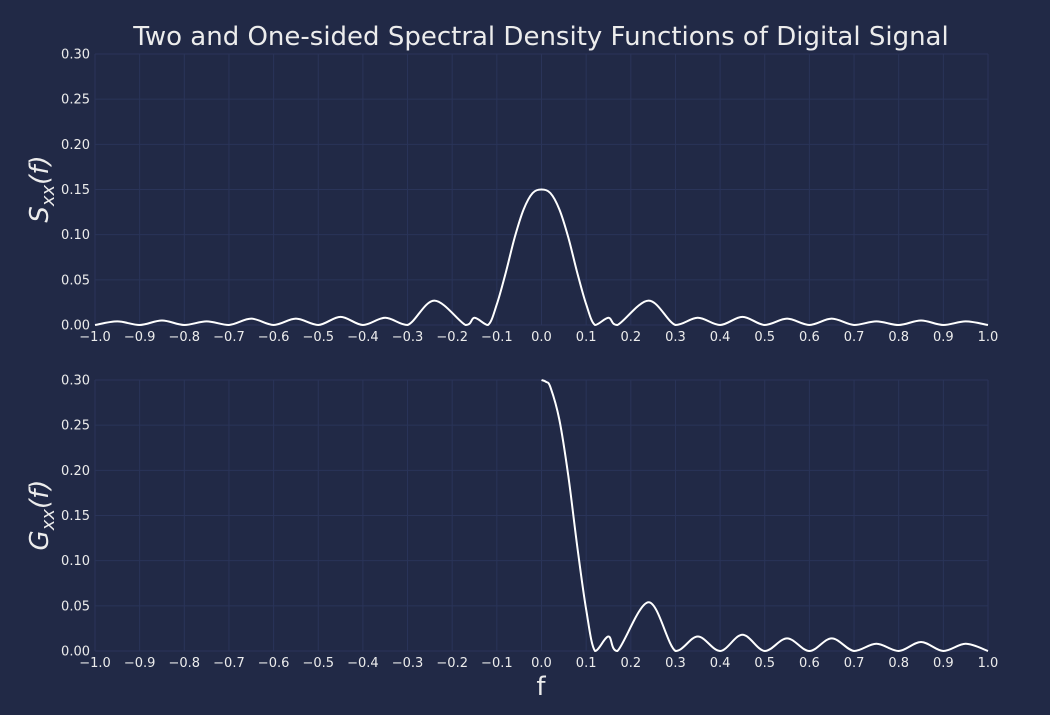 The image size is (1050, 715). Describe the element at coordinates (95, 663) in the screenshot. I see `one-sided-xtick-label: −1.0` at that location.